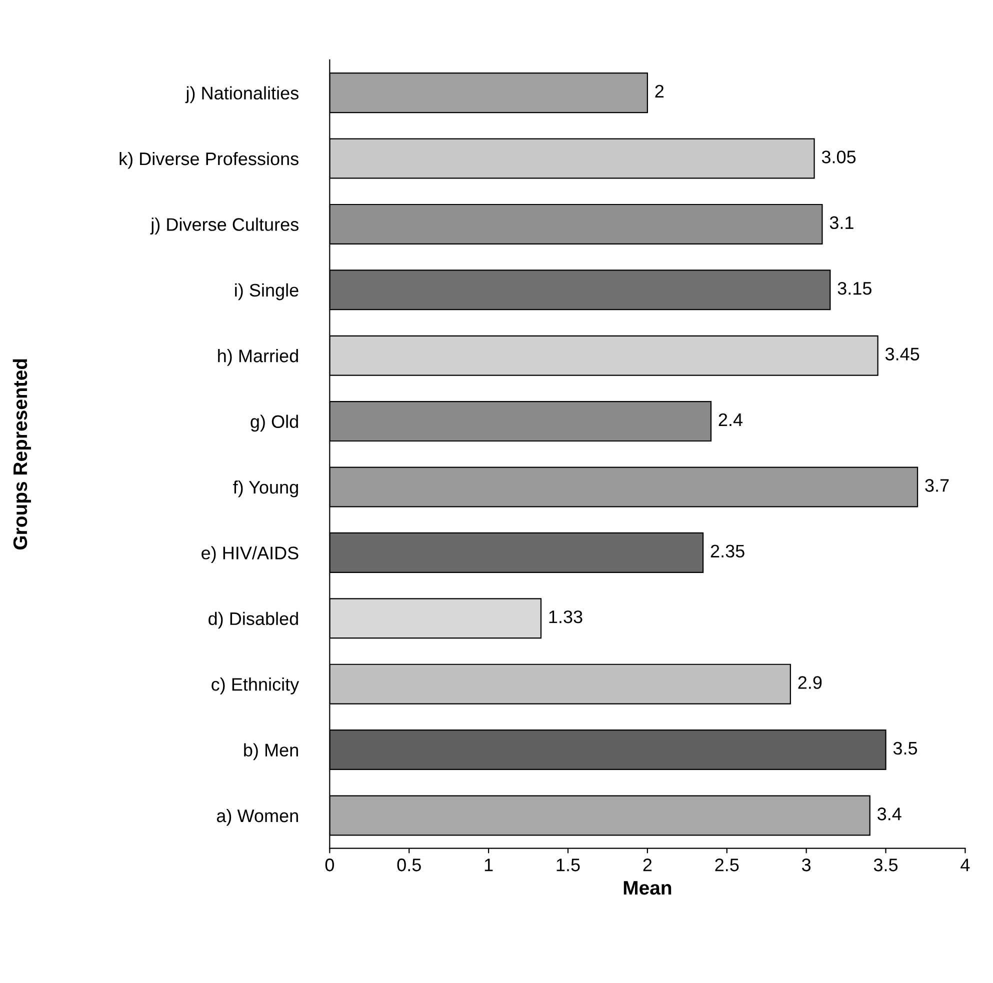 The height and width of the screenshot is (983, 993). I want to click on data-label: 3.45, so click(902, 354).